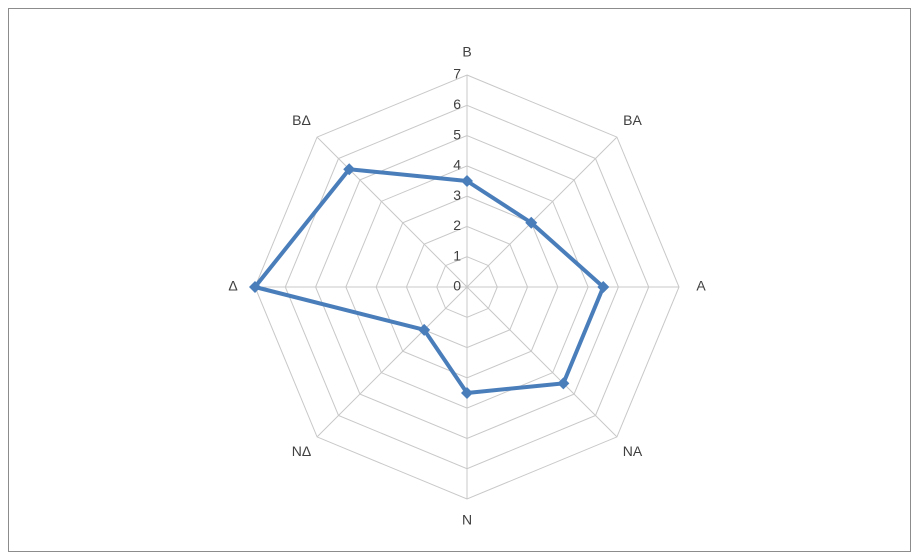 Image resolution: width=919 pixels, height=560 pixels. What do you see at coordinates (632, 120) in the screenshot?
I see `category-label: BA` at bounding box center [632, 120].